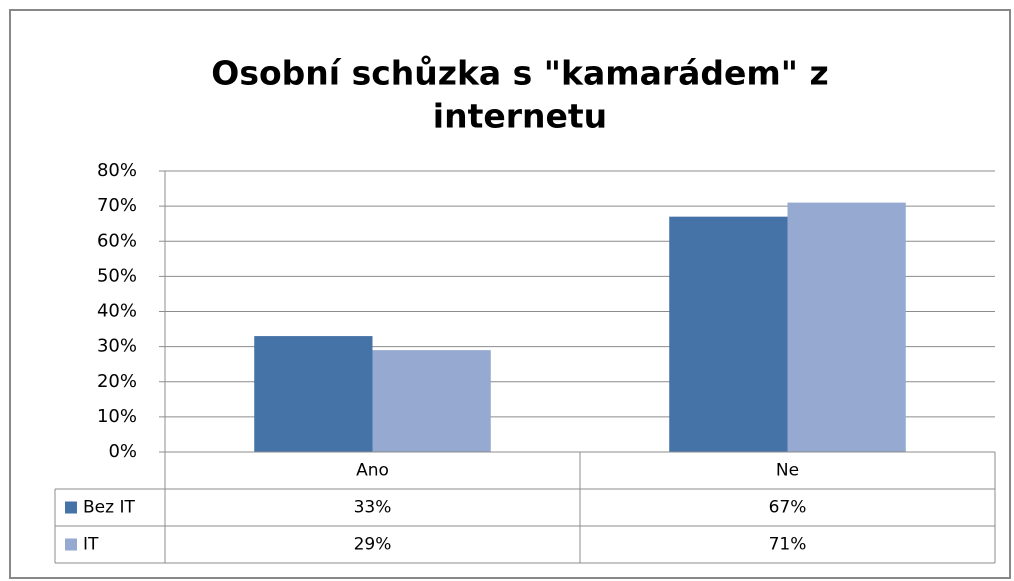 The image size is (1014, 581). I want to click on table-value: 67%, so click(788, 508).